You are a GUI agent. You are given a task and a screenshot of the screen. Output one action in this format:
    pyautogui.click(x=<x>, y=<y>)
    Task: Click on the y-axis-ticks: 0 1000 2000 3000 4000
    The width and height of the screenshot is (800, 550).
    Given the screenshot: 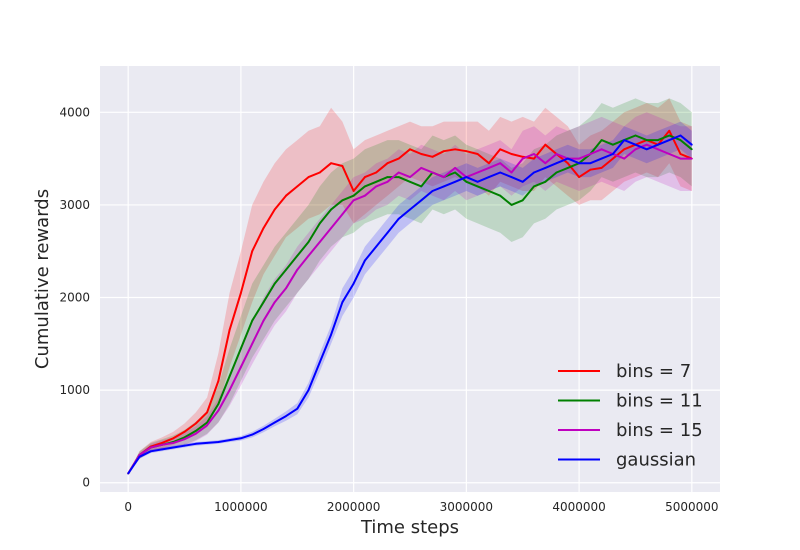 What is the action you would take?
    pyautogui.click(x=74, y=297)
    